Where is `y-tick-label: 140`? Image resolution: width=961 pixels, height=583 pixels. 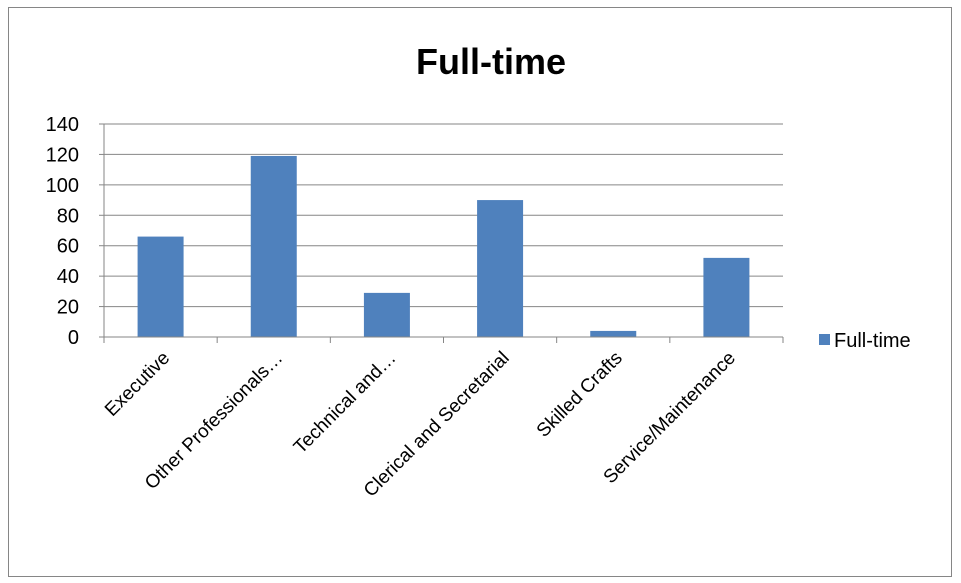 y-tick-label: 140 is located at coordinates (62, 125).